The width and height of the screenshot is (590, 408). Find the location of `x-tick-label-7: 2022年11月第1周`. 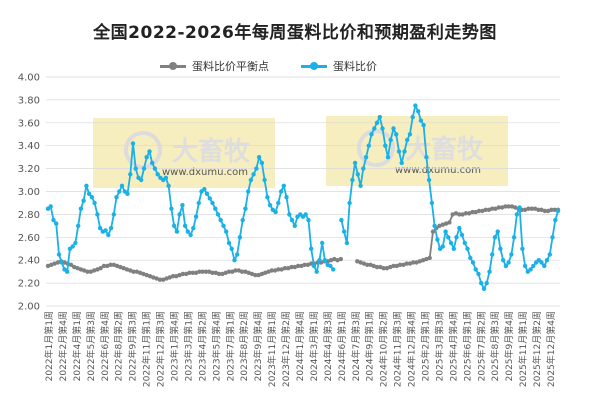

x-tick-label-7: 2022年11月第1周 is located at coordinates (147, 349).